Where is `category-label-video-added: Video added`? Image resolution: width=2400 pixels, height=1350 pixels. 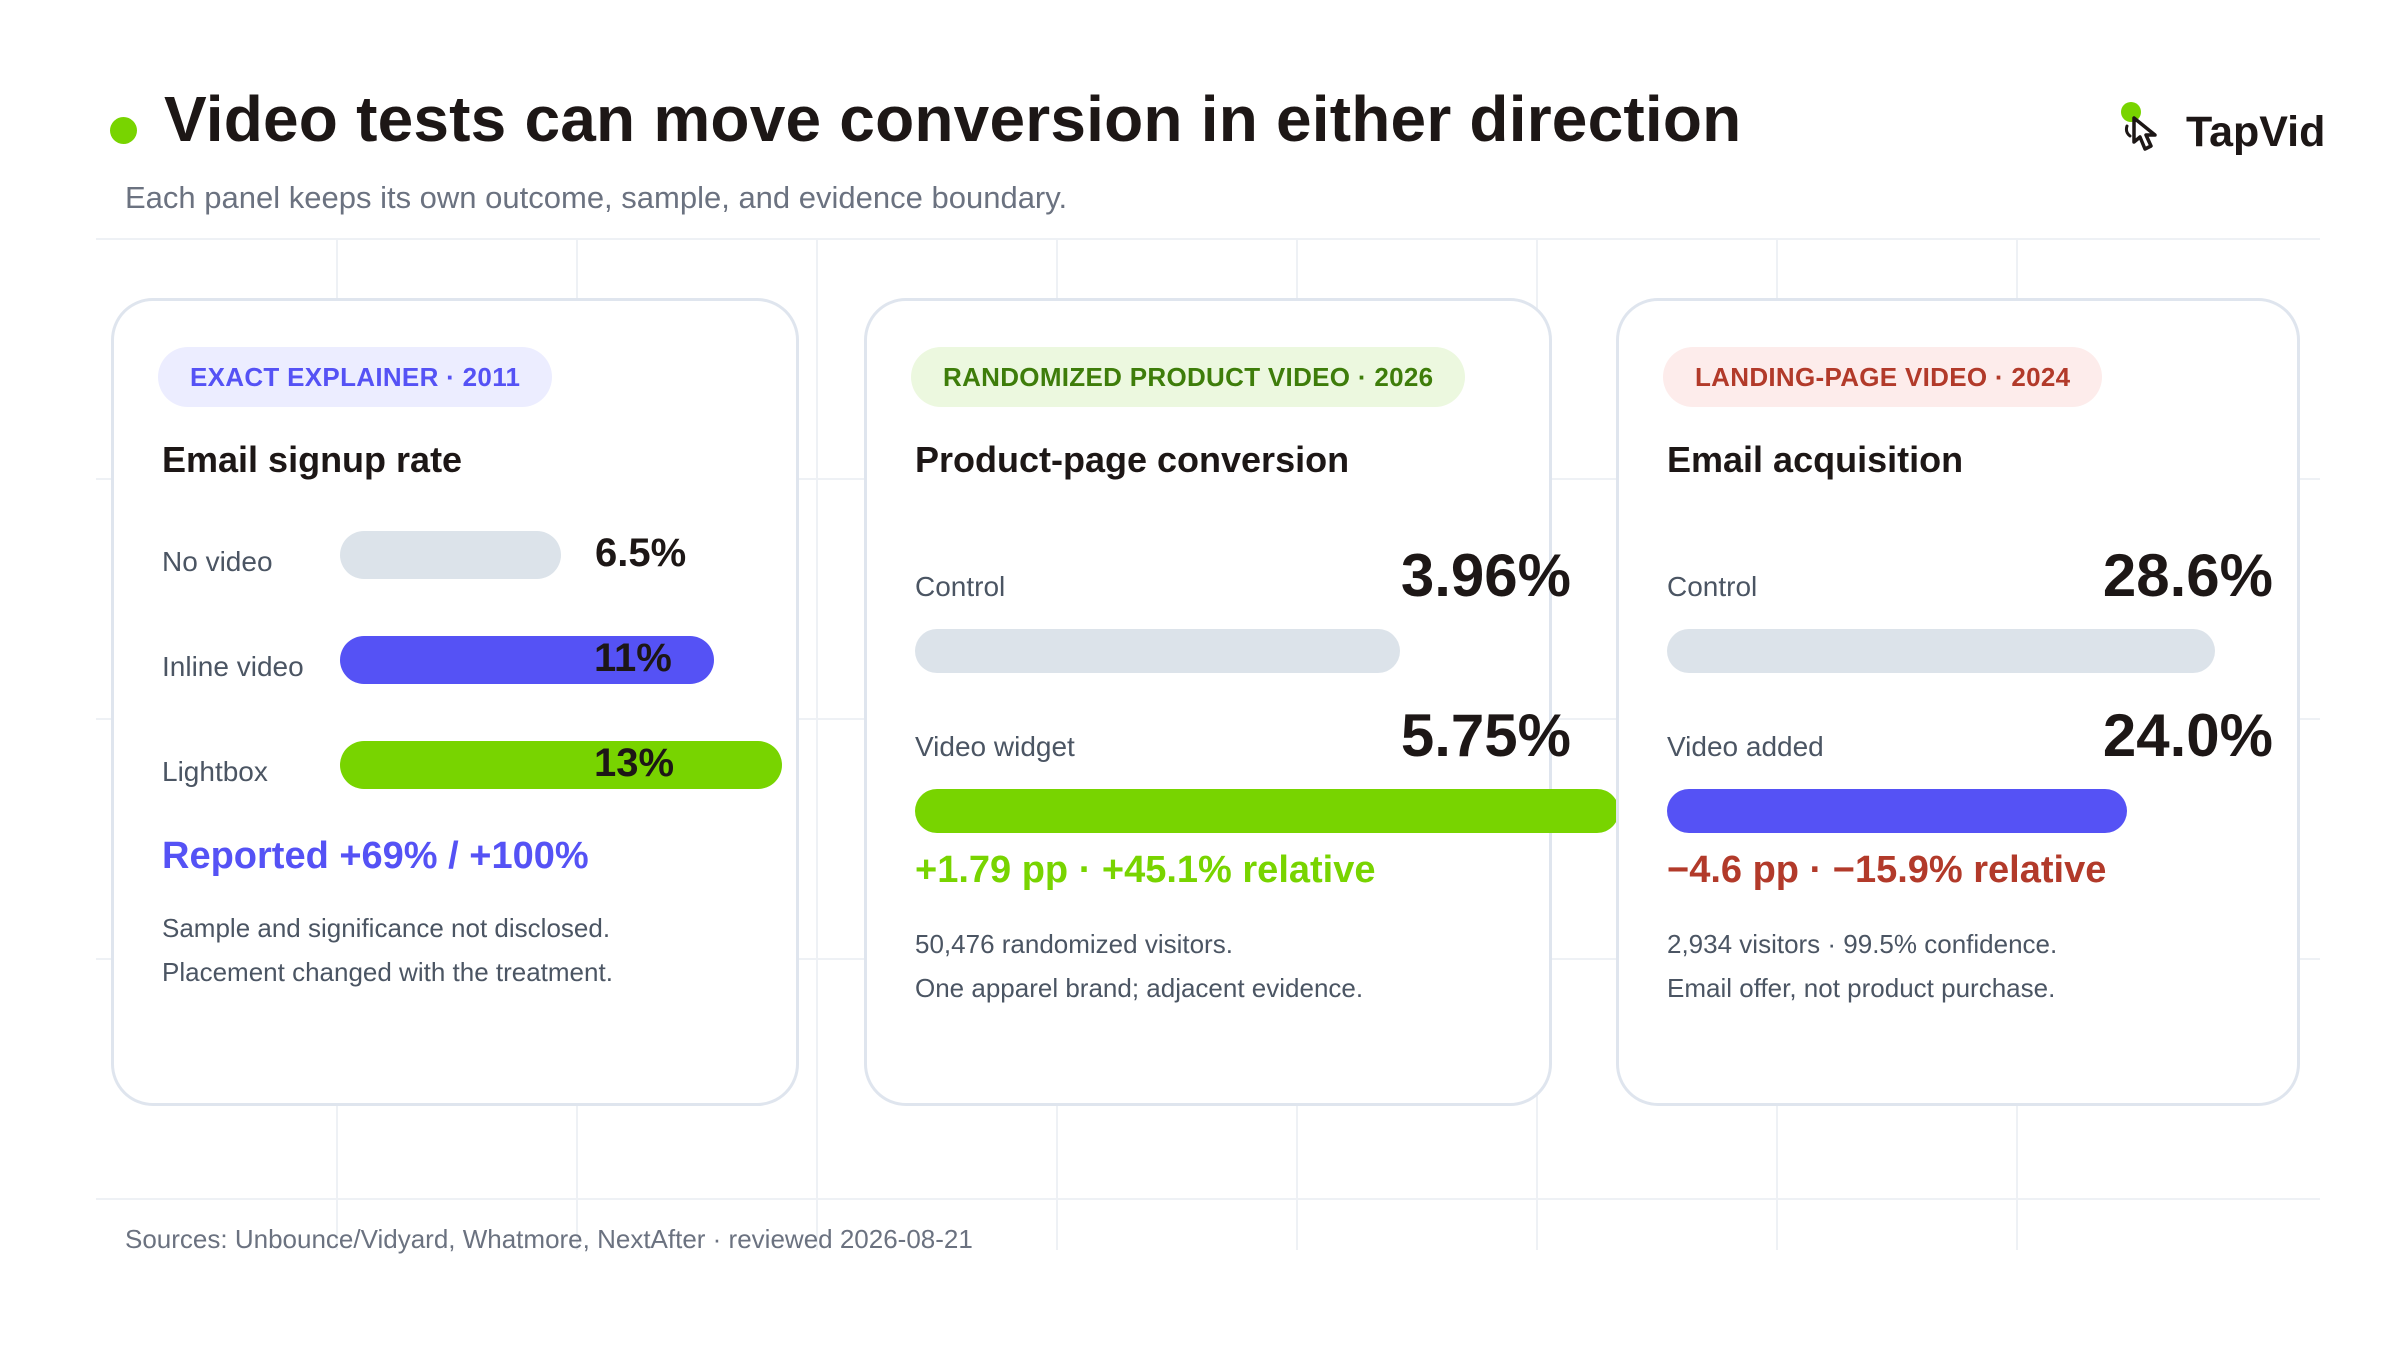 category-label-video-added: Video added is located at coordinates (1745, 746).